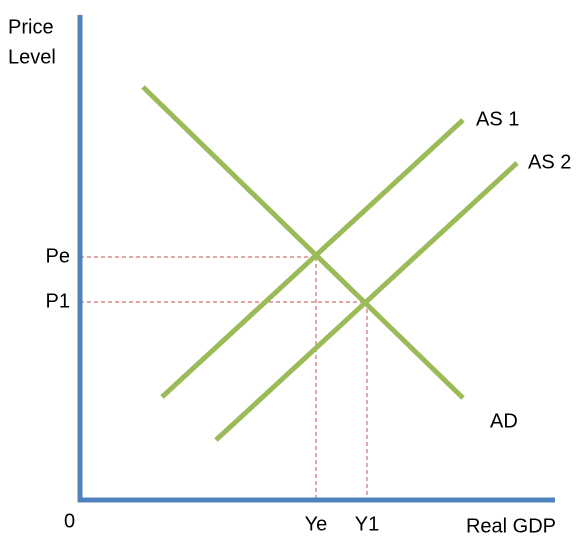 Image resolution: width=580 pixels, height=539 pixels. What do you see at coordinates (497, 119) in the screenshot?
I see `curve-label: AS 1` at bounding box center [497, 119].